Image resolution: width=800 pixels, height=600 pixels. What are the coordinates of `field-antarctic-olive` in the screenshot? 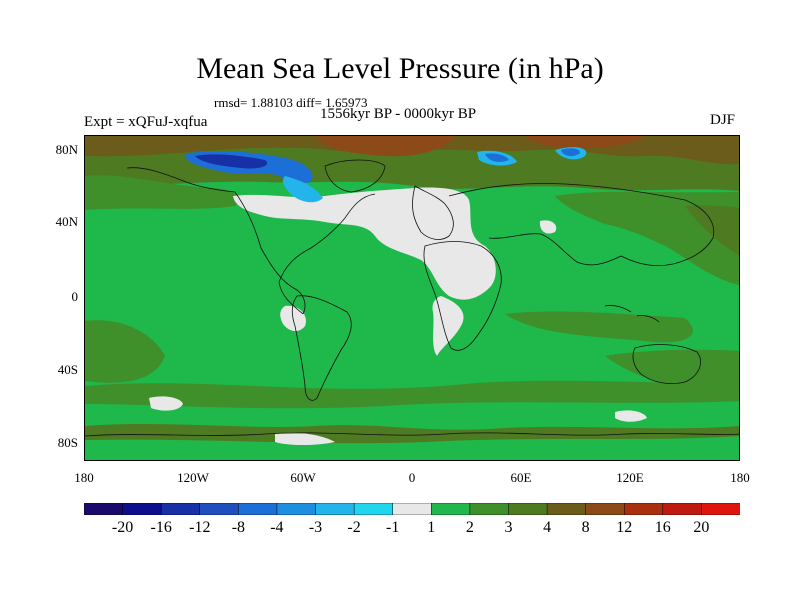 It's located at (412, 434).